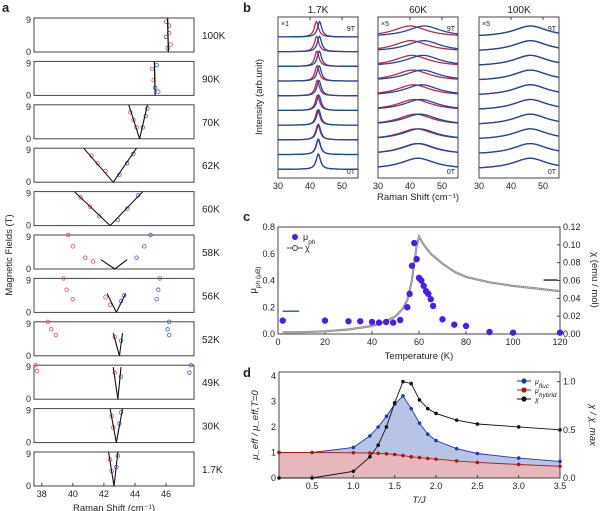 The height and width of the screenshot is (511, 600). What do you see at coordinates (123, 253) in the screenshot?
I see `field-subplot-58K: 9 0 58K` at bounding box center [123, 253].